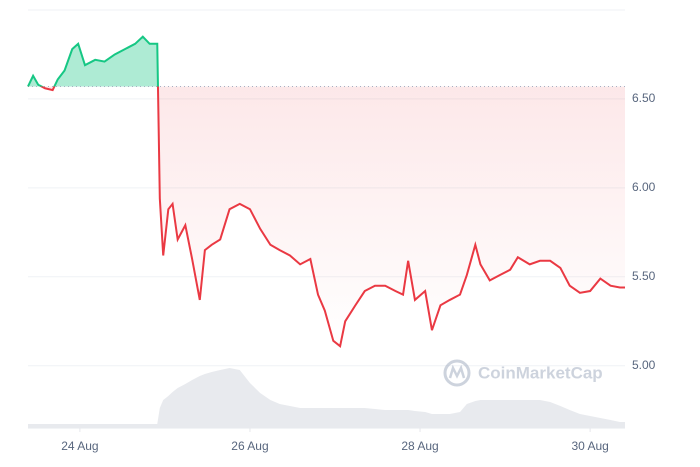  I want to click on volume-area, so click(326, 398).